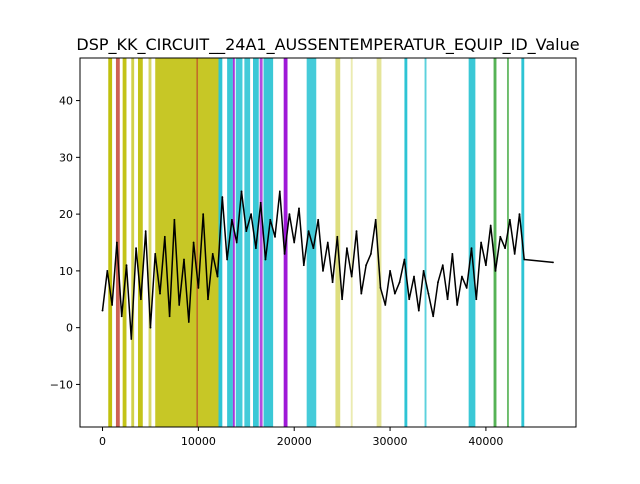 This screenshot has height=484, width=640. Describe the element at coordinates (198, 441) in the screenshot. I see `x-tick-label: 10000` at that location.